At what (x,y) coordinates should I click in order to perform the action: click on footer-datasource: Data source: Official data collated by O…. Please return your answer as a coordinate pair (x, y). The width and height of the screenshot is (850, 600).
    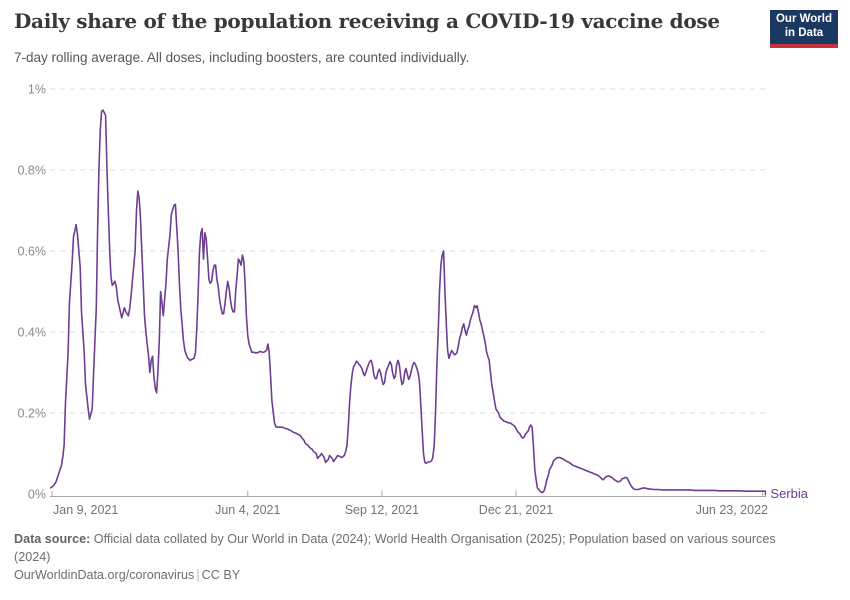
    Looking at the image, I should click on (411, 548).